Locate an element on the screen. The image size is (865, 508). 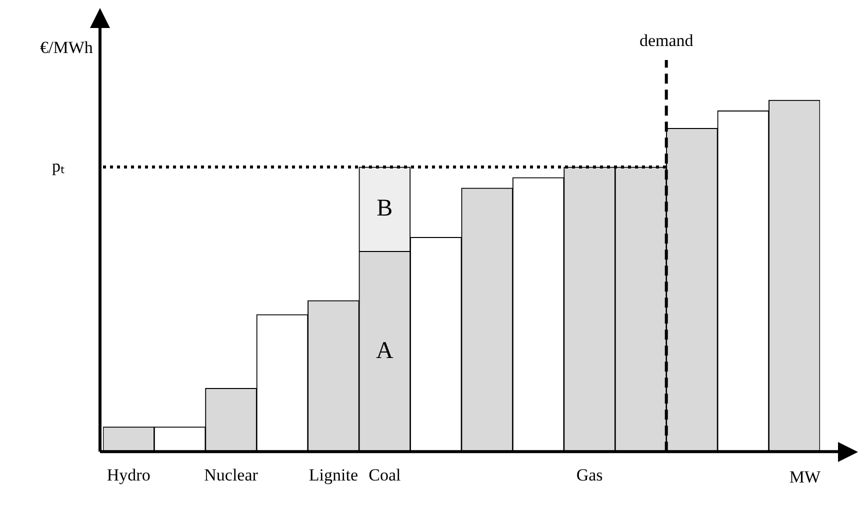
annotation: B is located at coordinates (384, 208).